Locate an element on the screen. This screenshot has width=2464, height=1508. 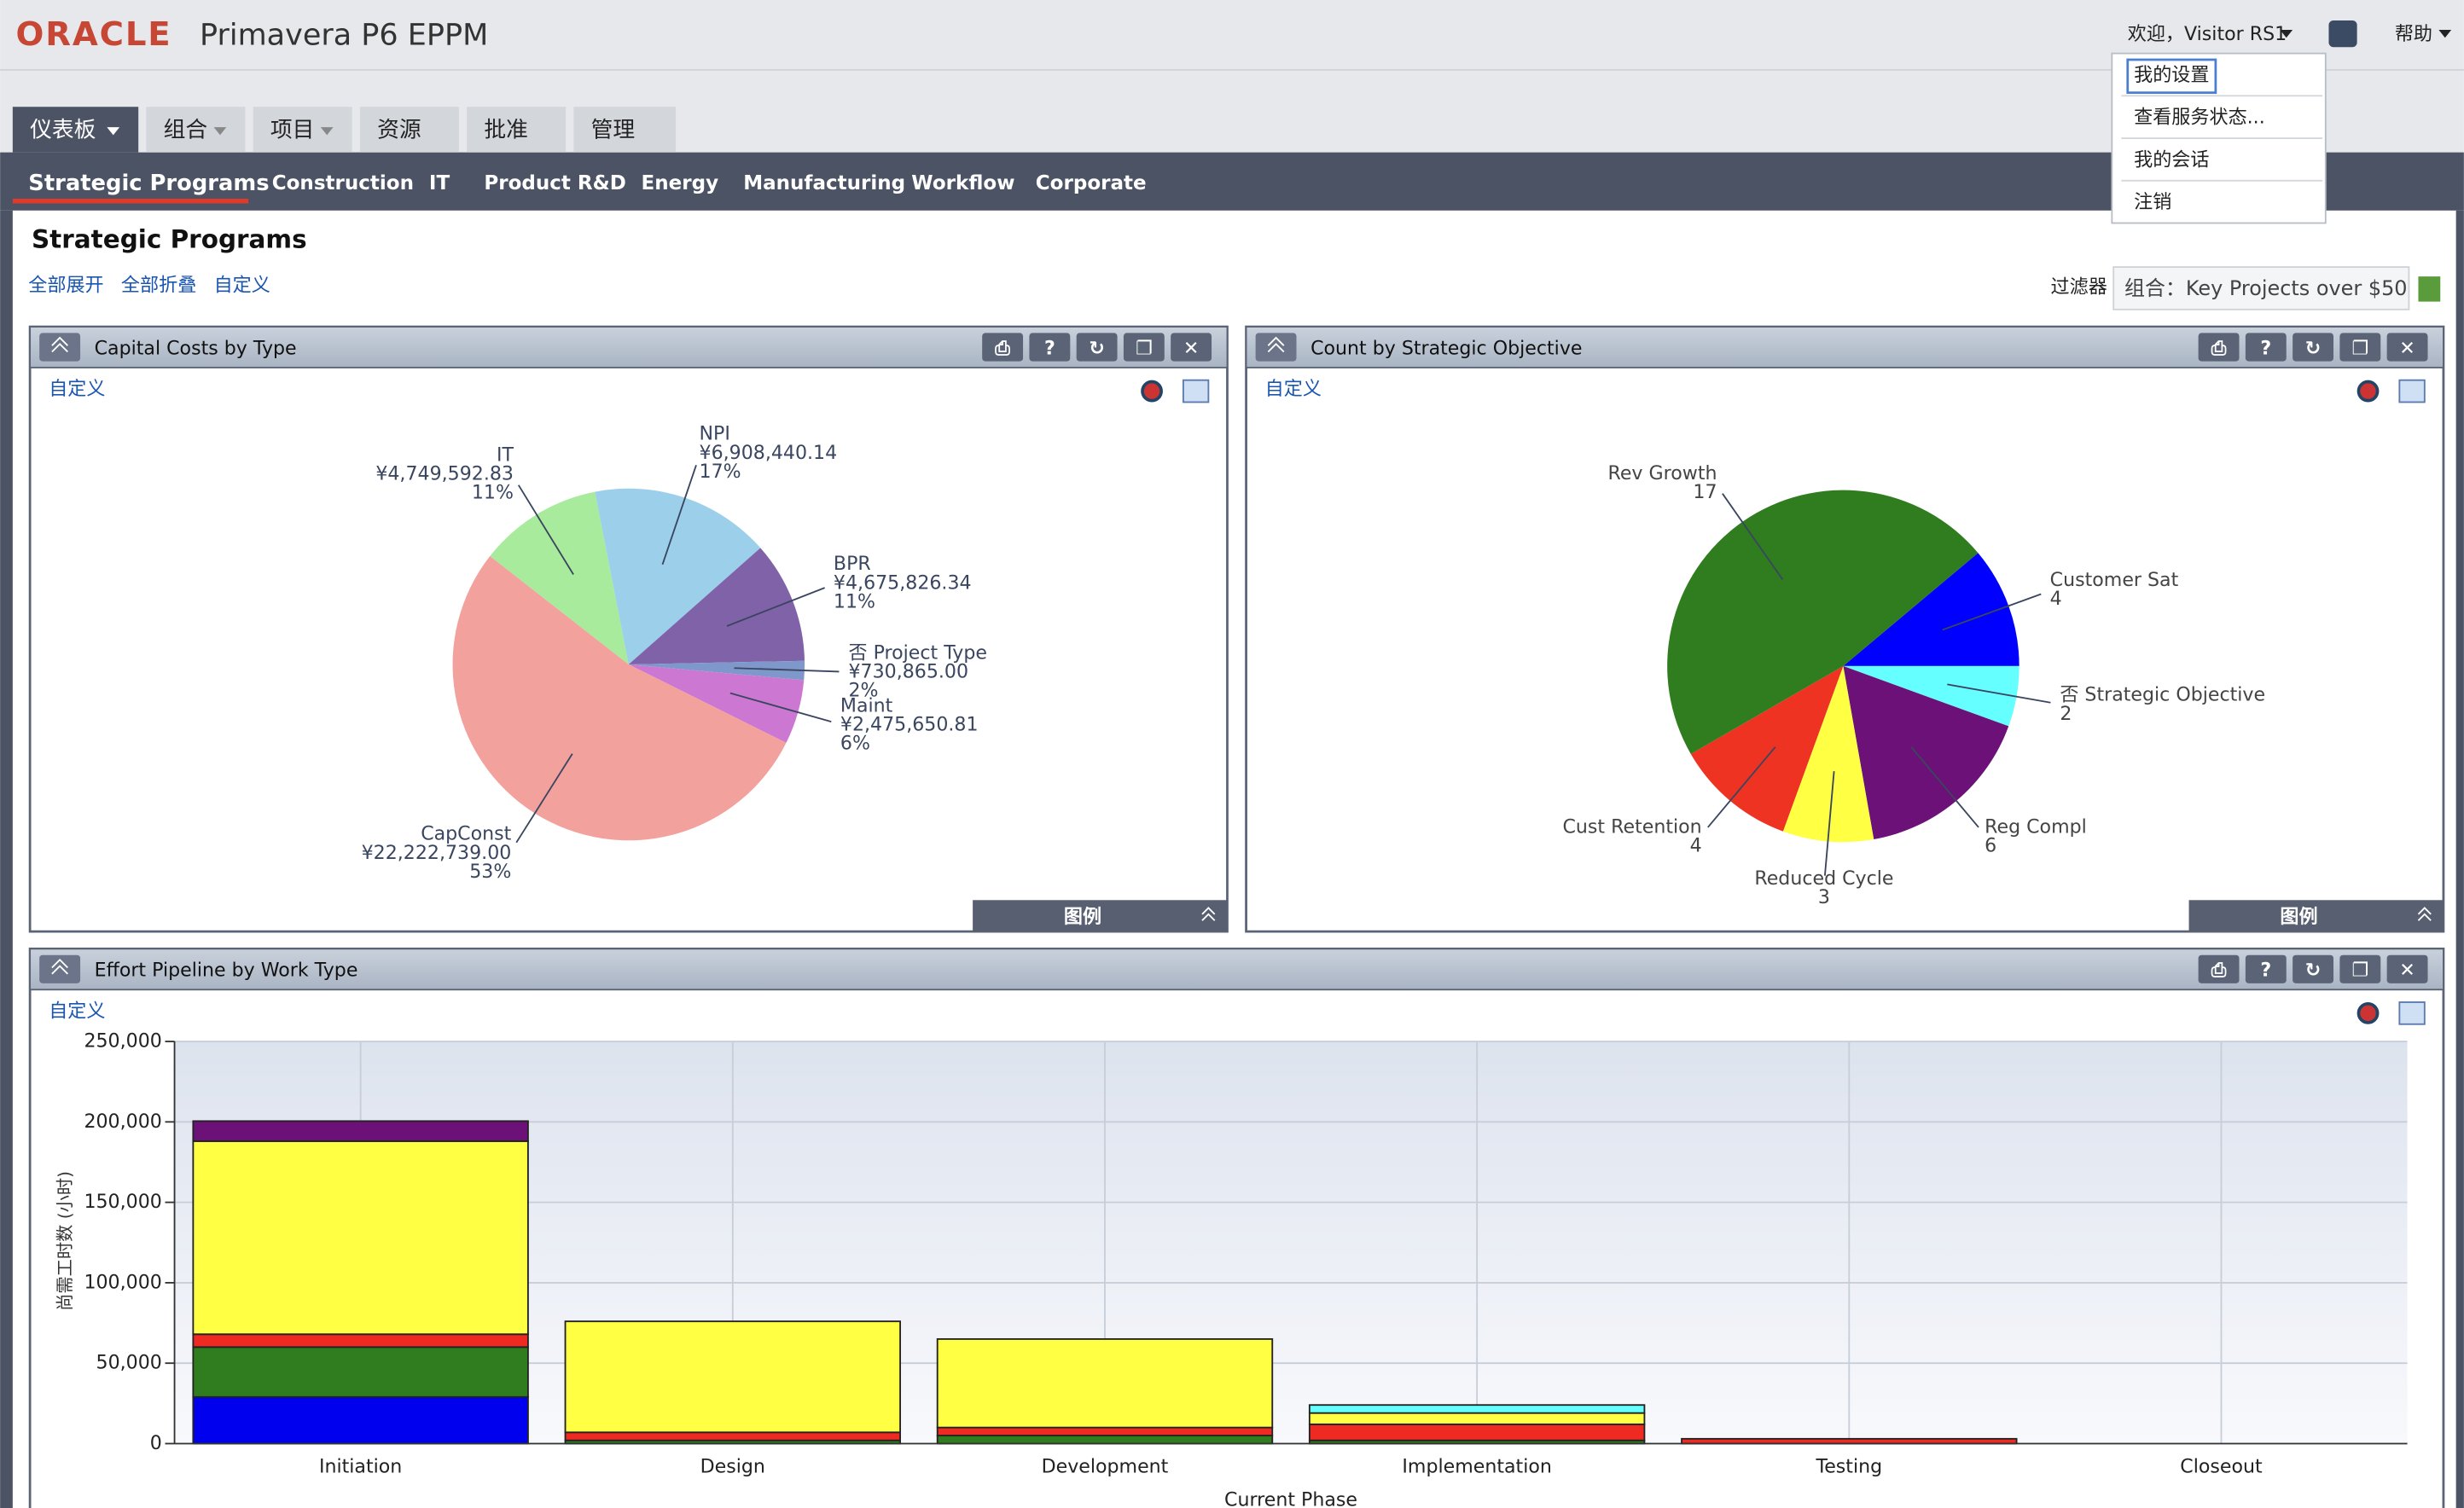
subtab: Workflow is located at coordinates (962, 183).